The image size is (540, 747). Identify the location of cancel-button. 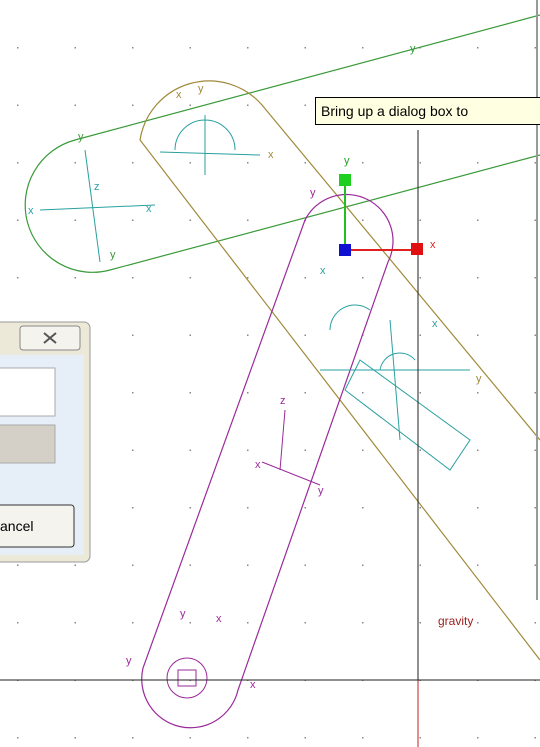
(37, 526).